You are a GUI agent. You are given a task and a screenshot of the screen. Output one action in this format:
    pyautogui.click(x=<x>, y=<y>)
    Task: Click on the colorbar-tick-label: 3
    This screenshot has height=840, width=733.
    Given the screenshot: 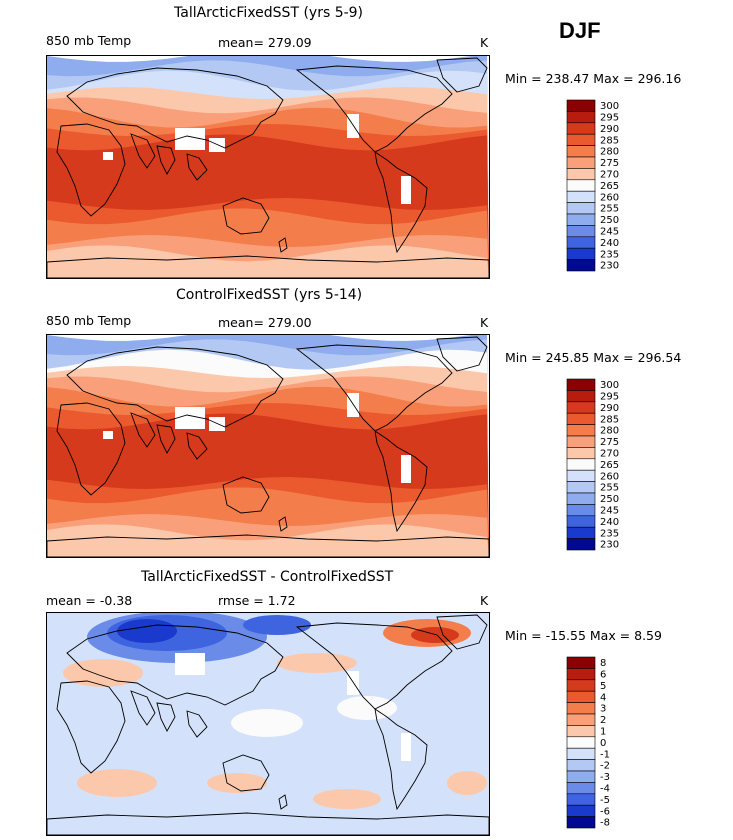 What is the action you would take?
    pyautogui.click(x=603, y=709)
    